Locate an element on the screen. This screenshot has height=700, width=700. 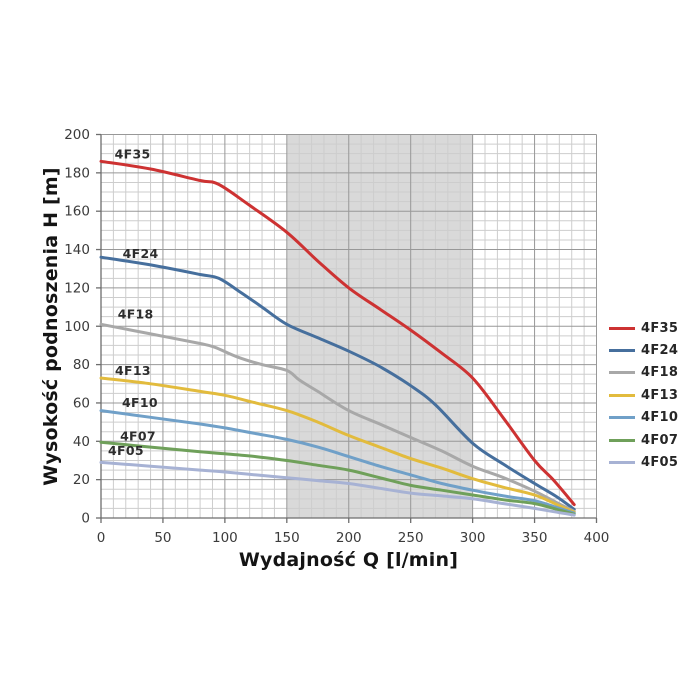
legend-item-4F18: 4F18 is located at coordinates (643, 373).